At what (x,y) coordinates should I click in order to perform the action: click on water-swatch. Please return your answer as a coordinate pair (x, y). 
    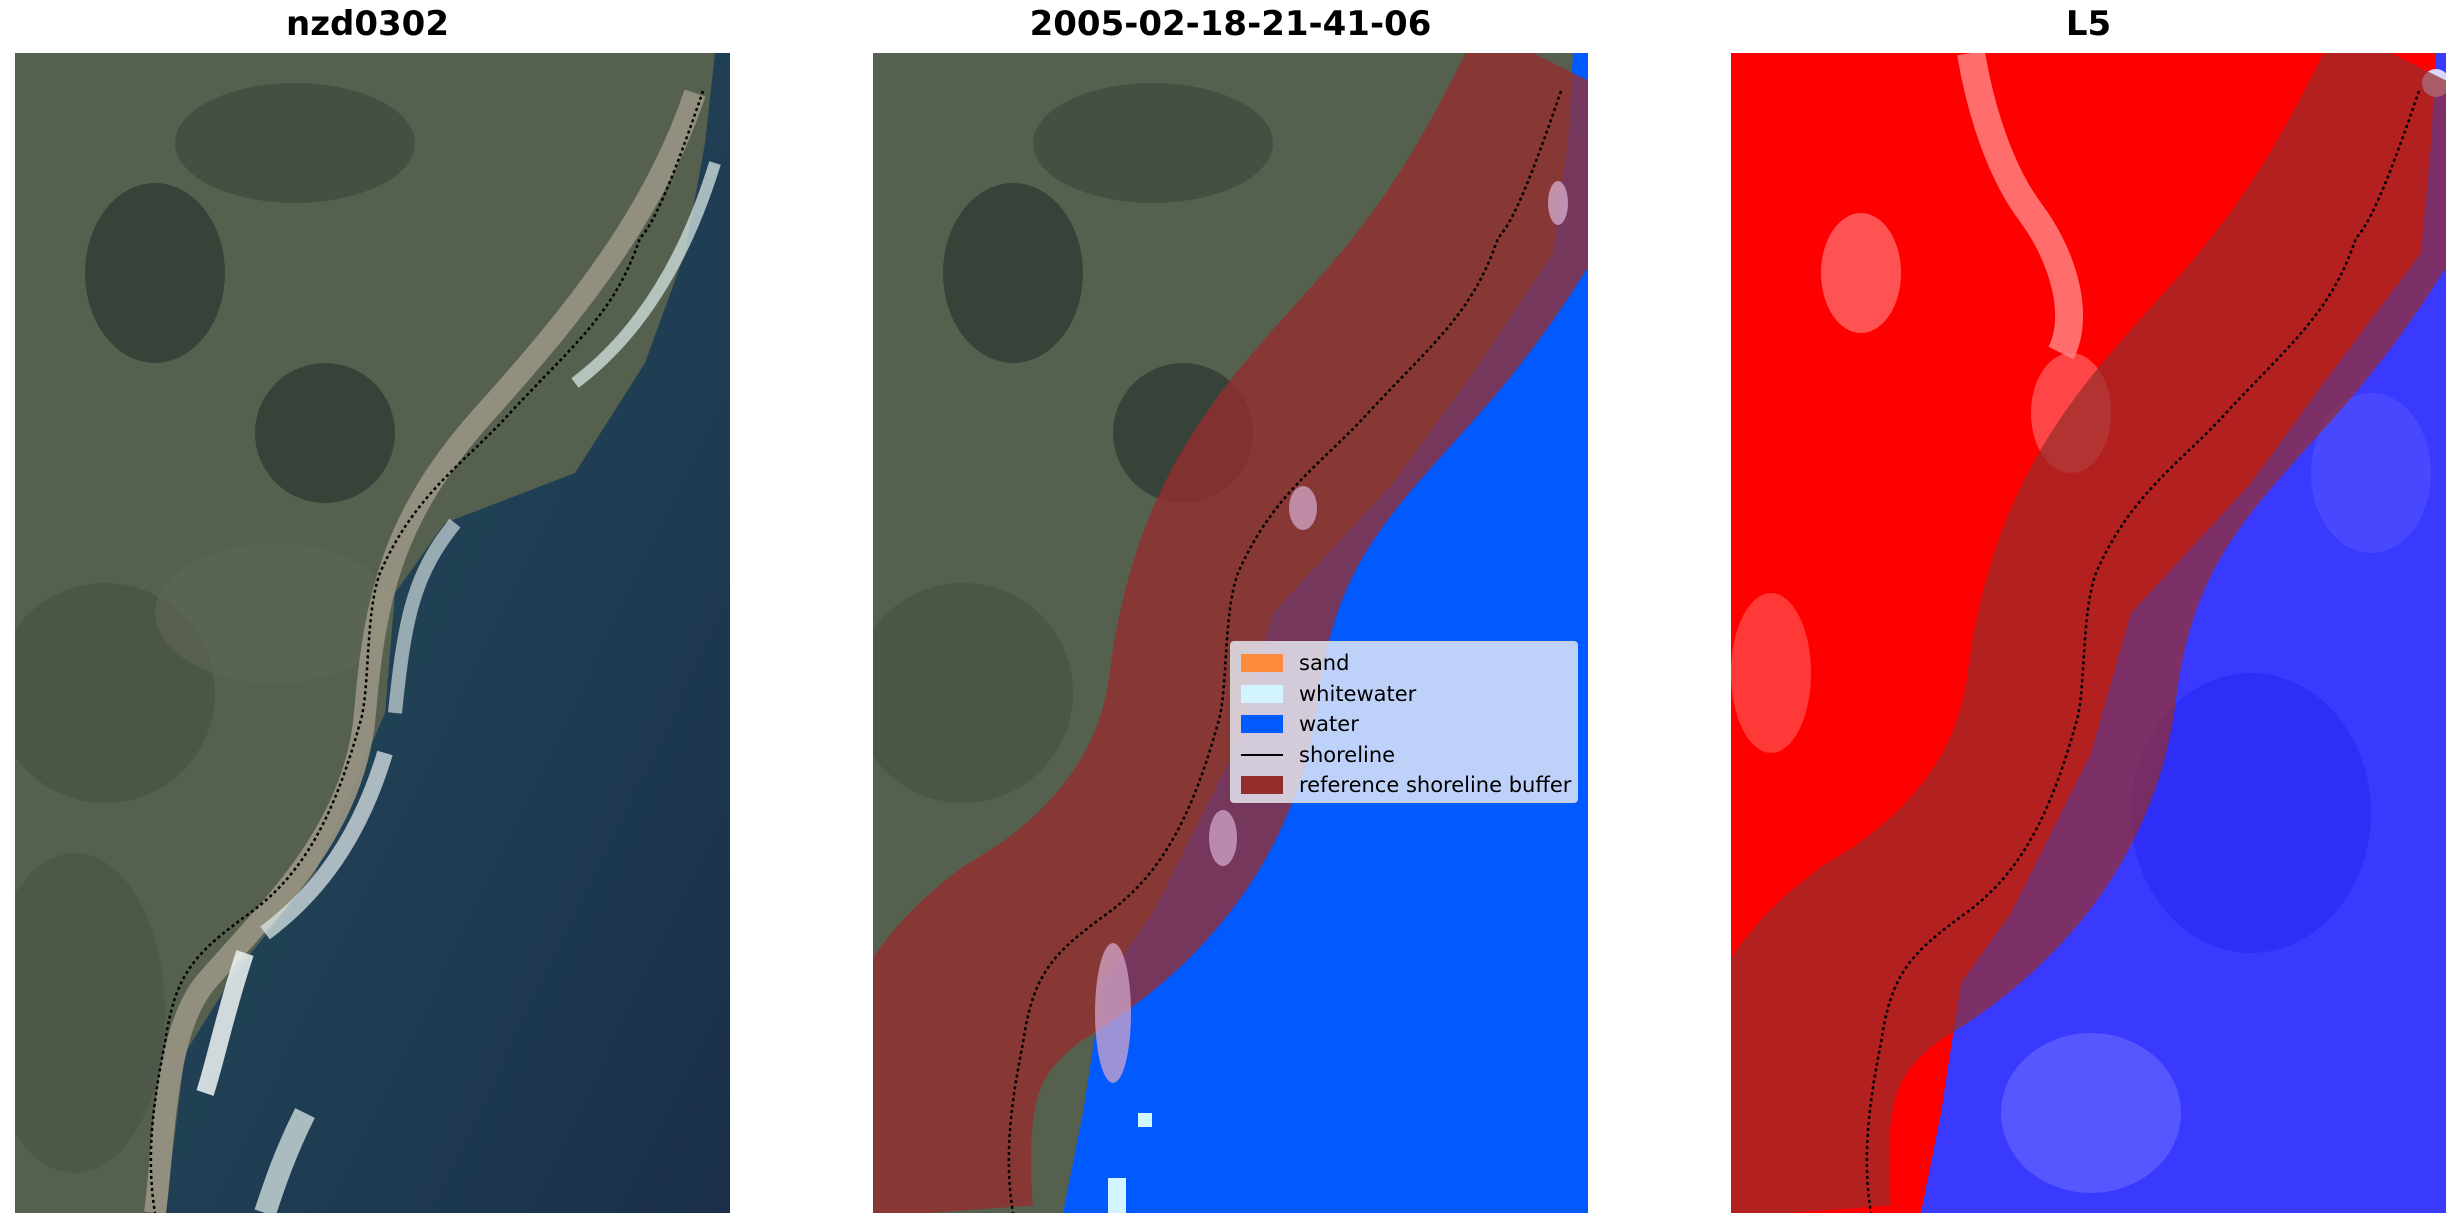
    Looking at the image, I should click on (1262, 724).